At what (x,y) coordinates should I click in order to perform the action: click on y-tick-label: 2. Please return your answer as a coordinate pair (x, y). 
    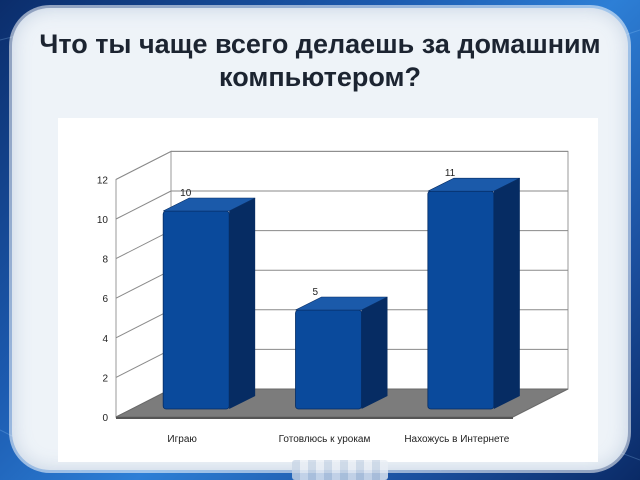
    Looking at the image, I should click on (105, 378).